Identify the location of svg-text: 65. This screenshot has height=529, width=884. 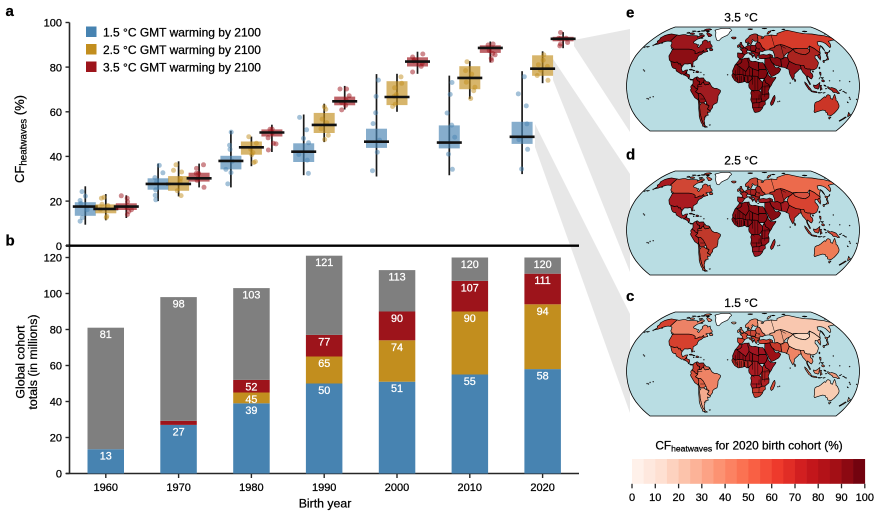
(324, 364).